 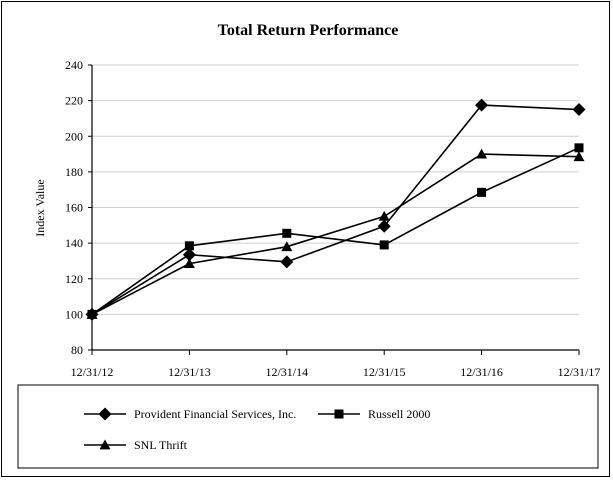 What do you see at coordinates (384, 372) in the screenshot?
I see `x-tick-label: 12/31/15` at bounding box center [384, 372].